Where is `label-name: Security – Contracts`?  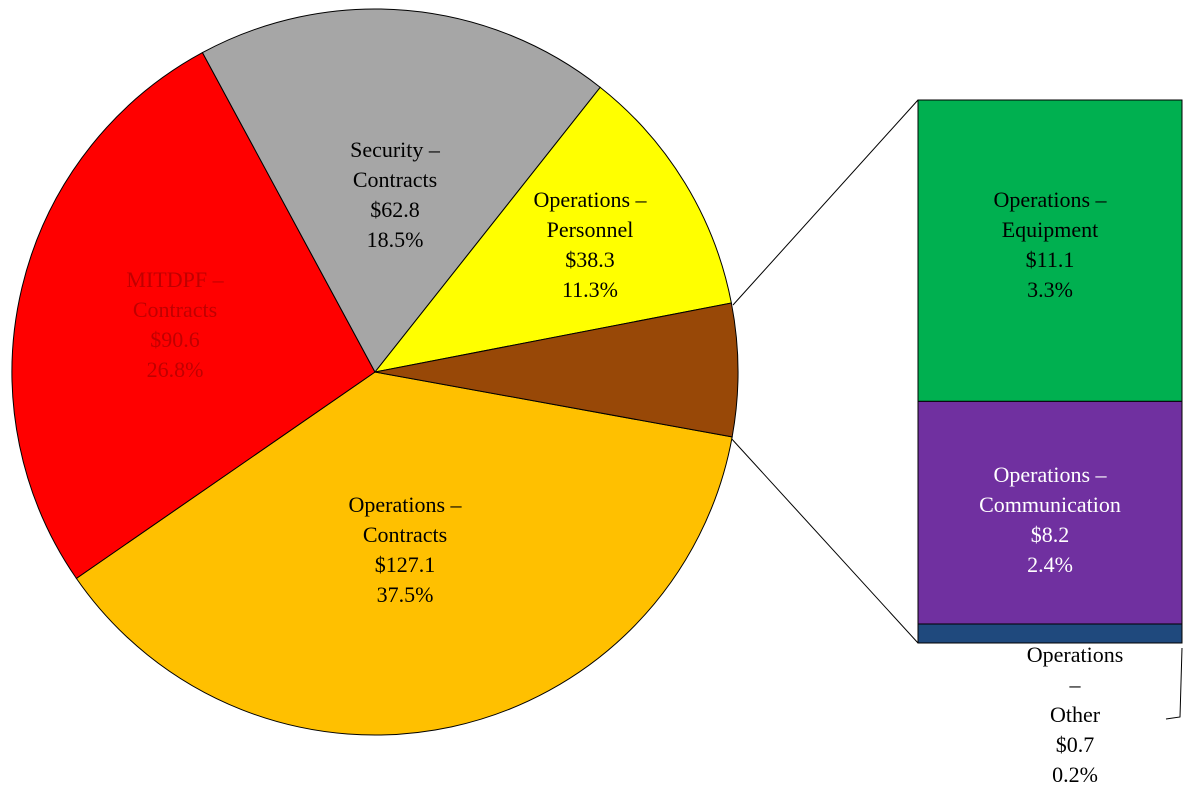 label-name: Security – Contracts is located at coordinates (395, 164).